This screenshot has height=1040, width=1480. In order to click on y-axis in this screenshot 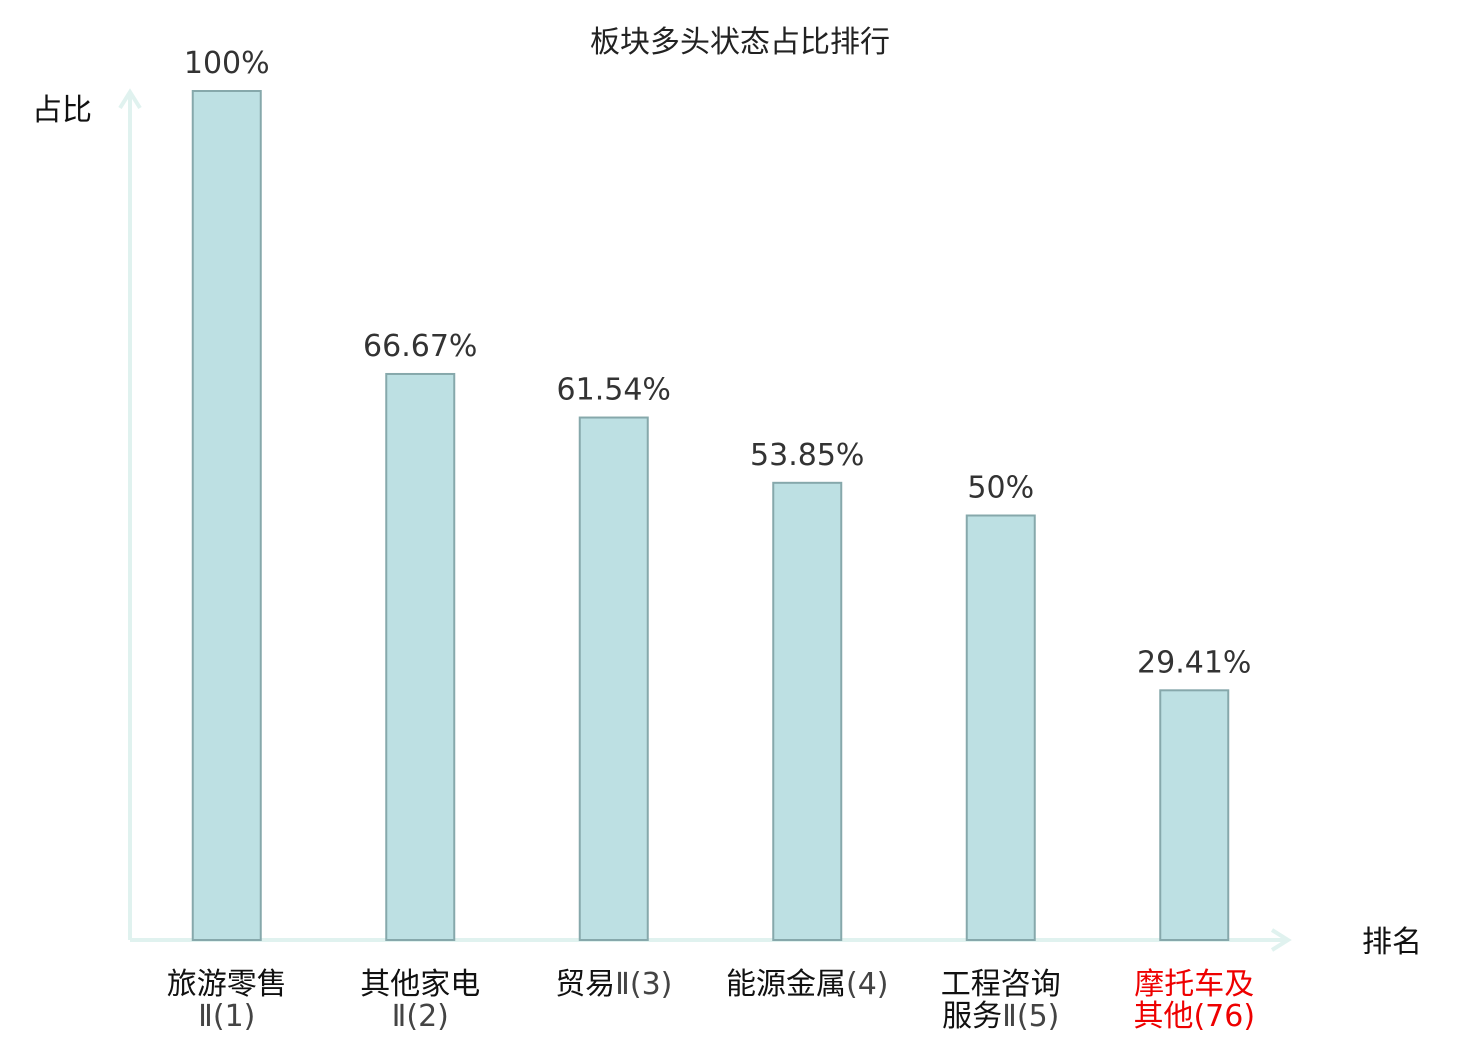, I will do `click(130, 514)`.